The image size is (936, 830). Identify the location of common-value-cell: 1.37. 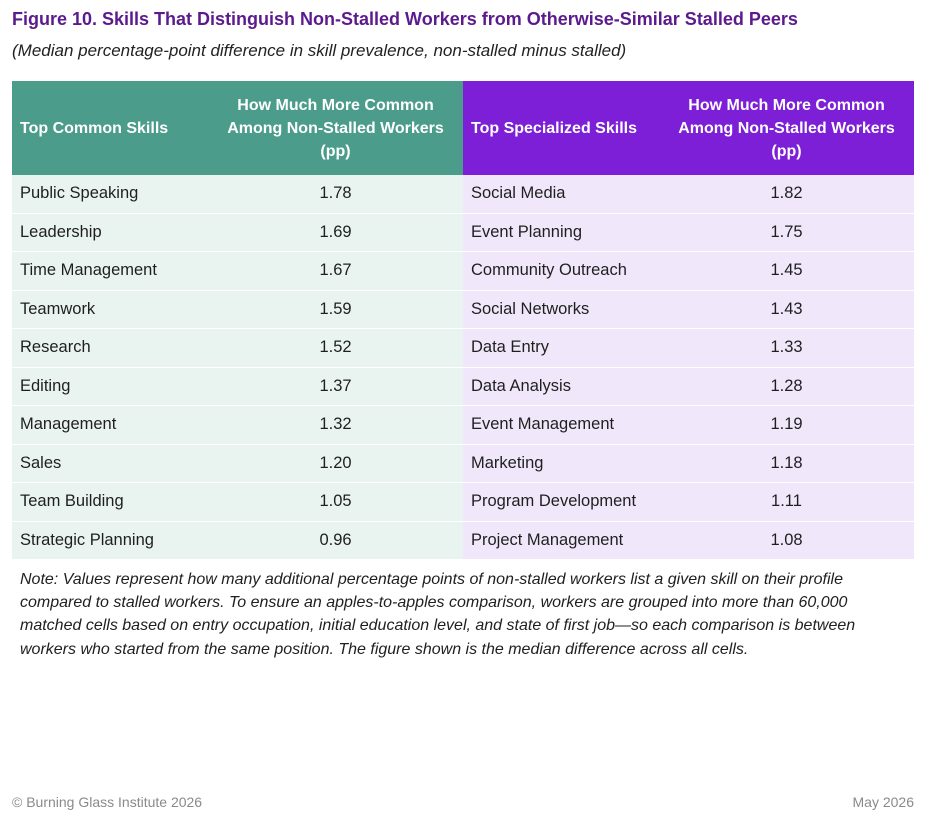
(335, 386).